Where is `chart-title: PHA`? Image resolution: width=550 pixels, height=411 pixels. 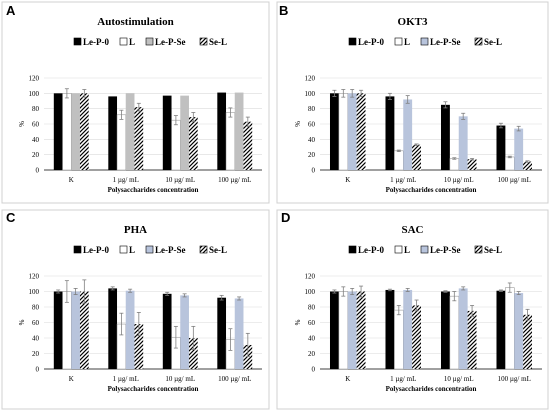
chart-title: PHA is located at coordinates (135, 230).